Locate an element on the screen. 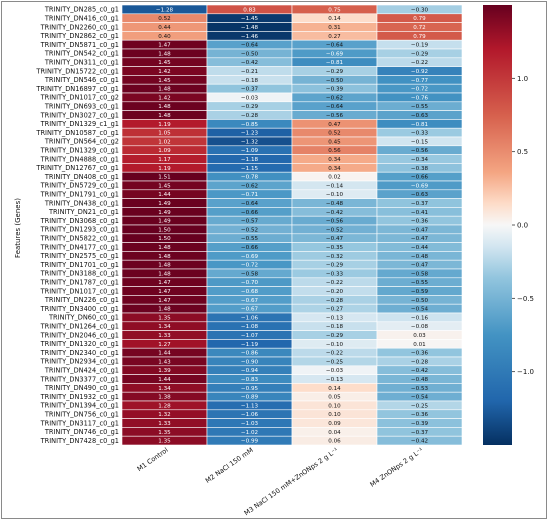 The height and width of the screenshot is (522, 550). cell-value-label: 0.10 is located at coordinates (334, 415).